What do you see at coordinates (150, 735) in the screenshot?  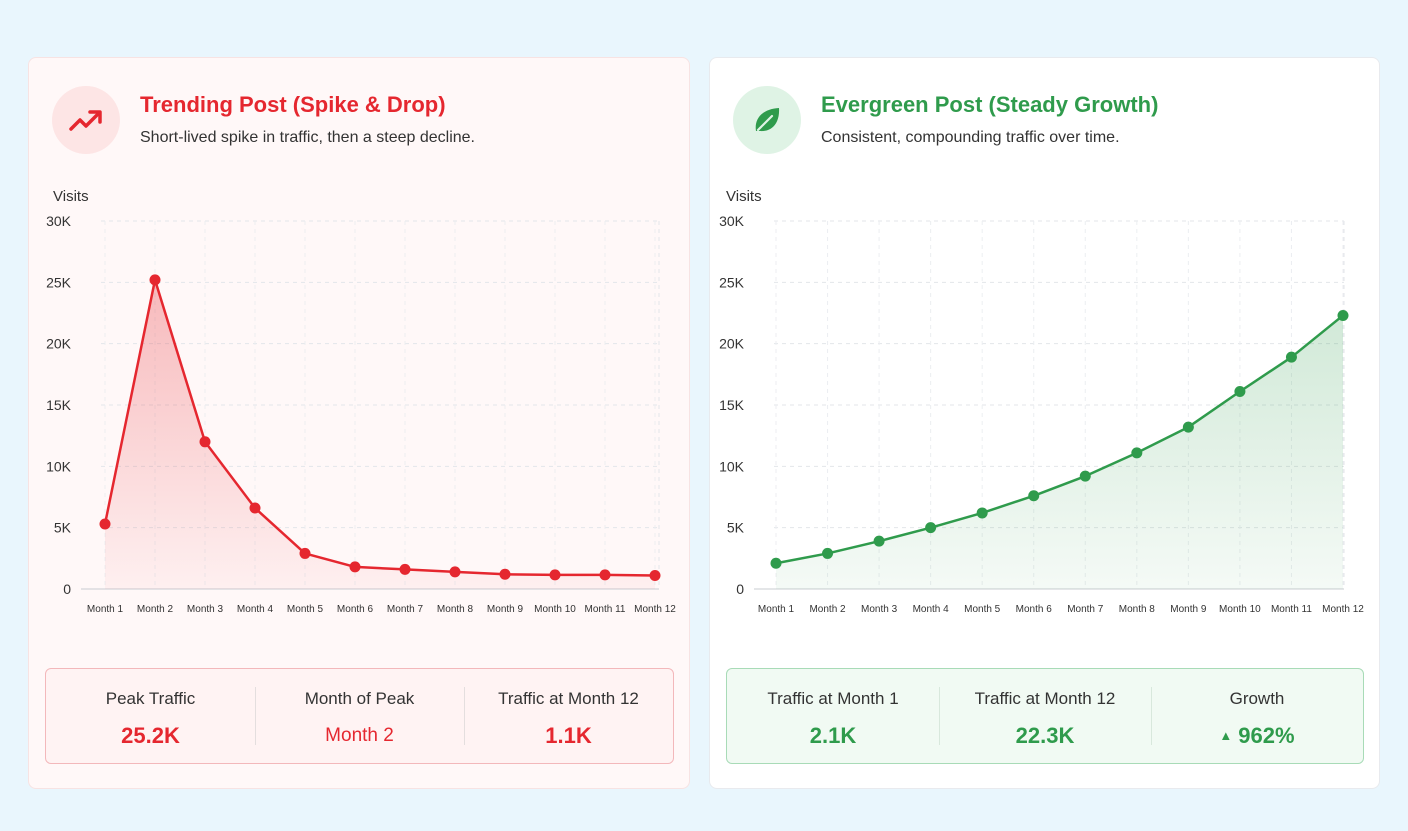 I see `stat-value: 25.2K` at bounding box center [150, 735].